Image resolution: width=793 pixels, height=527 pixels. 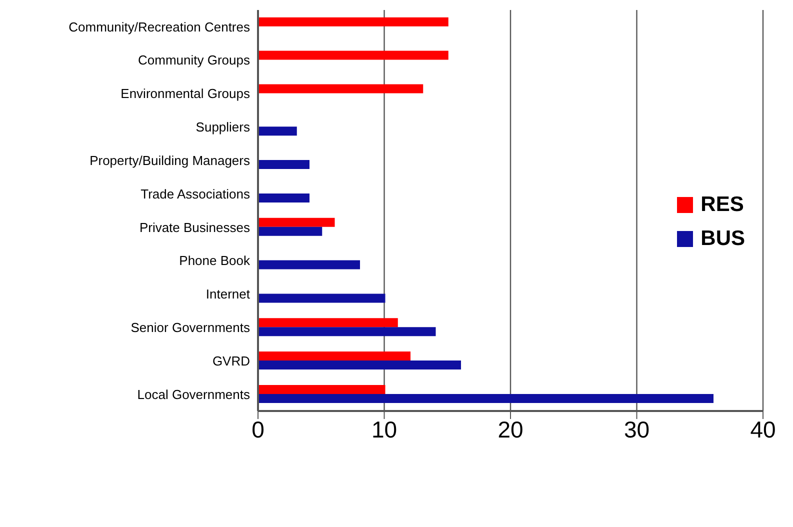 What do you see at coordinates (511, 429) in the screenshot?
I see `x-tick-label: 20` at bounding box center [511, 429].